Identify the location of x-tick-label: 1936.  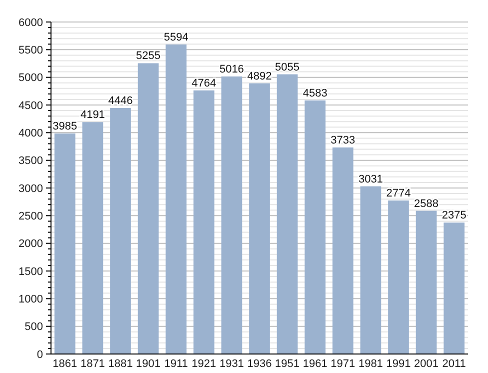
(259, 364).